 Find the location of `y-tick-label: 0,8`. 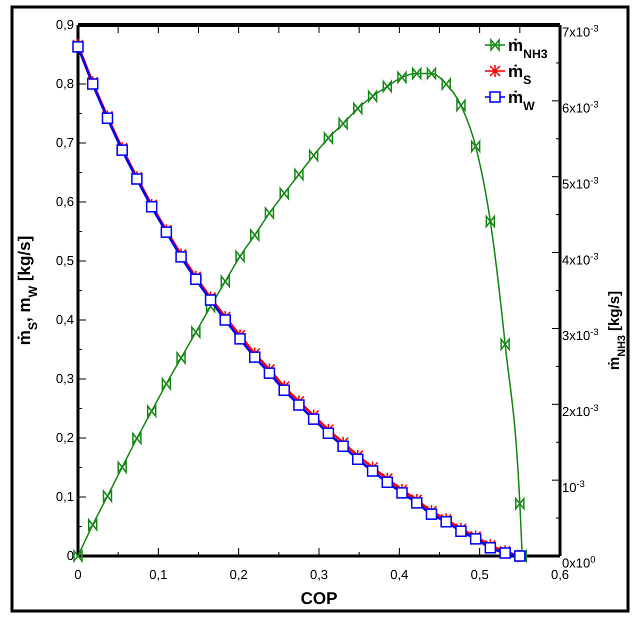

y-tick-label: 0,8 is located at coordinates (65, 84).